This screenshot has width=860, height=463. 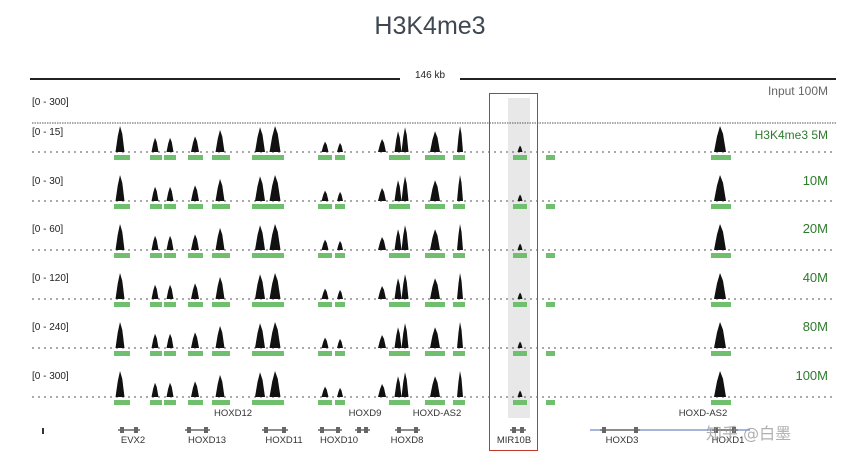 I want to click on gene-label: HOXD11, so click(x=284, y=440).